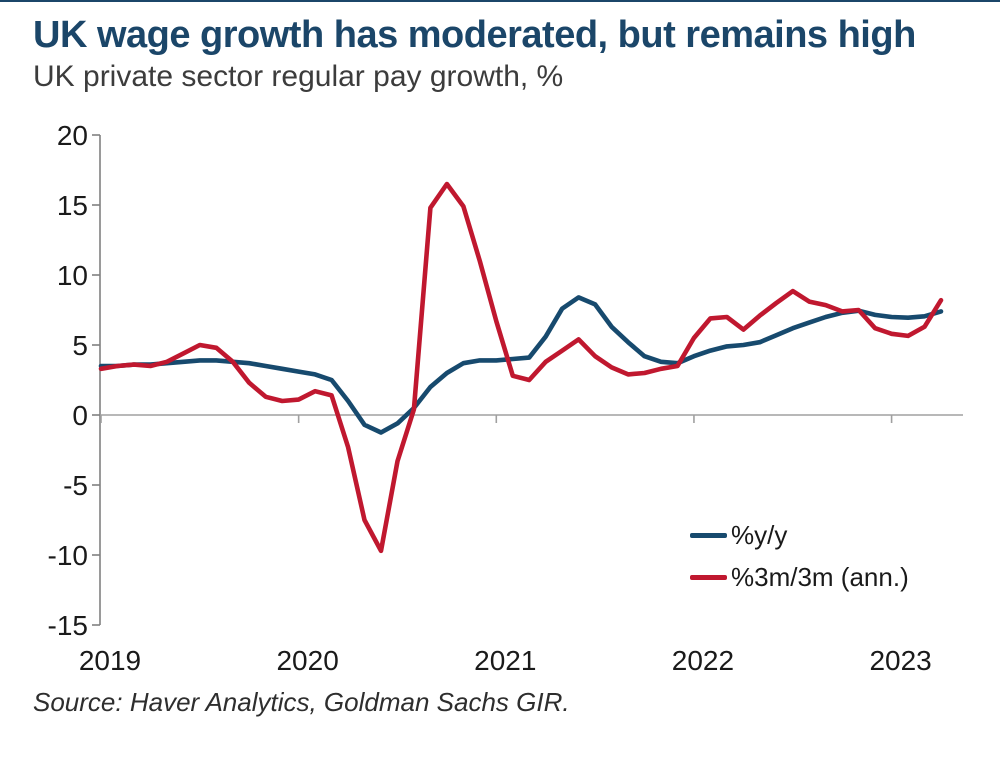 This screenshot has height=771, width=1000. Describe the element at coordinates (900, 660) in the screenshot. I see `x-tick-label: 2023` at that location.